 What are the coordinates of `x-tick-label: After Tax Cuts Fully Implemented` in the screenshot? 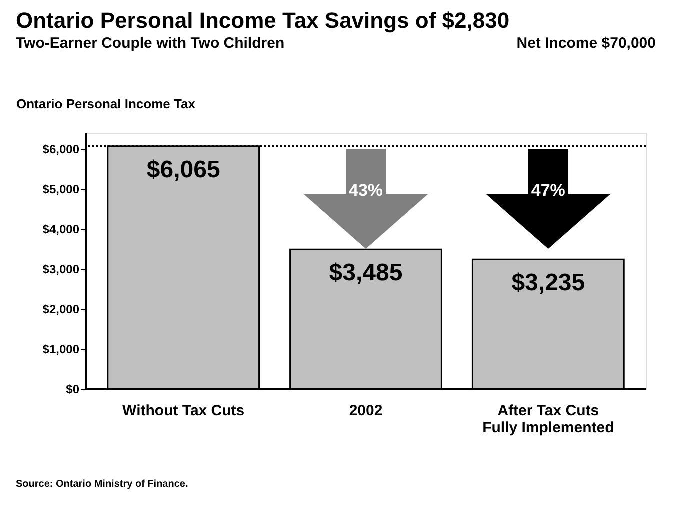 It's located at (548, 419).